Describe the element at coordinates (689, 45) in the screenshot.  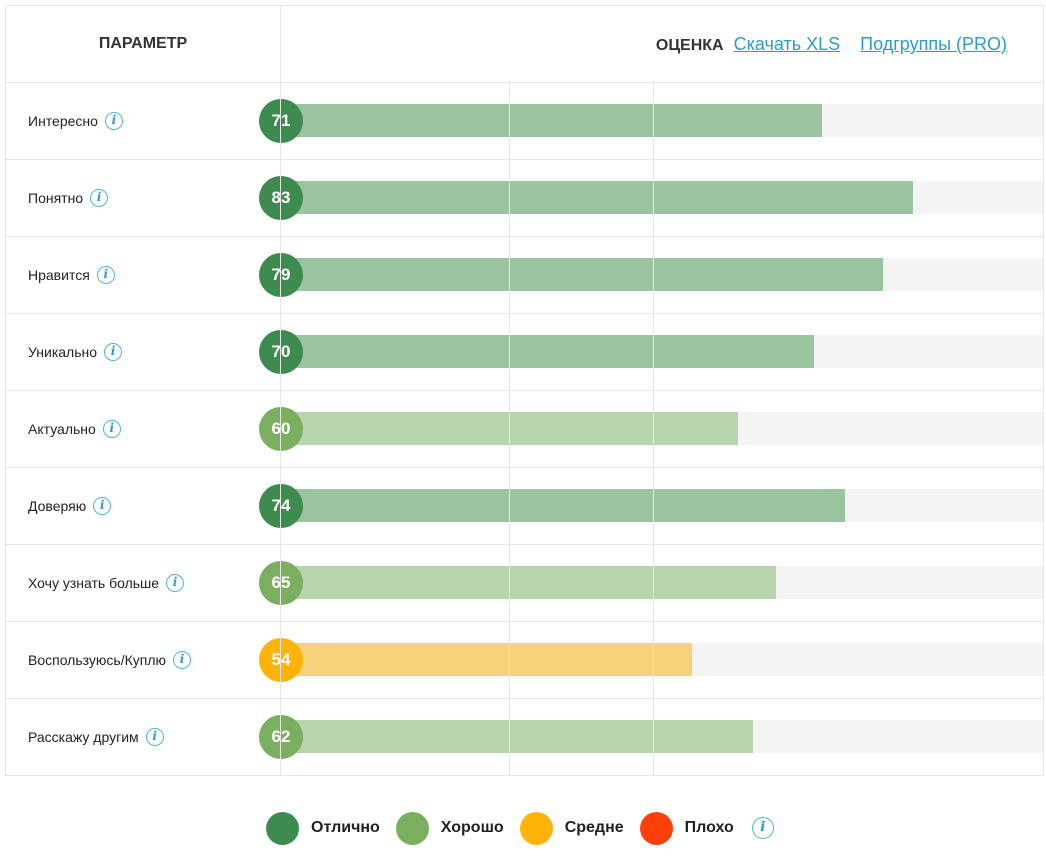
I see `score-column-header: ОЦЕНКА` at that location.